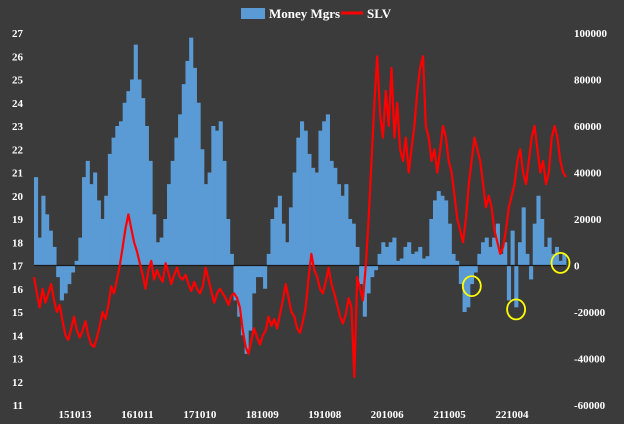 This screenshot has height=424, width=624. I want to click on legend-swatch-money-mgrs, so click(253, 13).